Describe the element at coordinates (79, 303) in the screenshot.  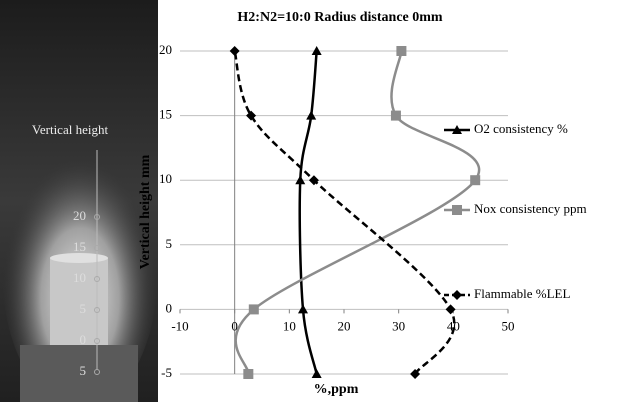
I see `tube` at that location.